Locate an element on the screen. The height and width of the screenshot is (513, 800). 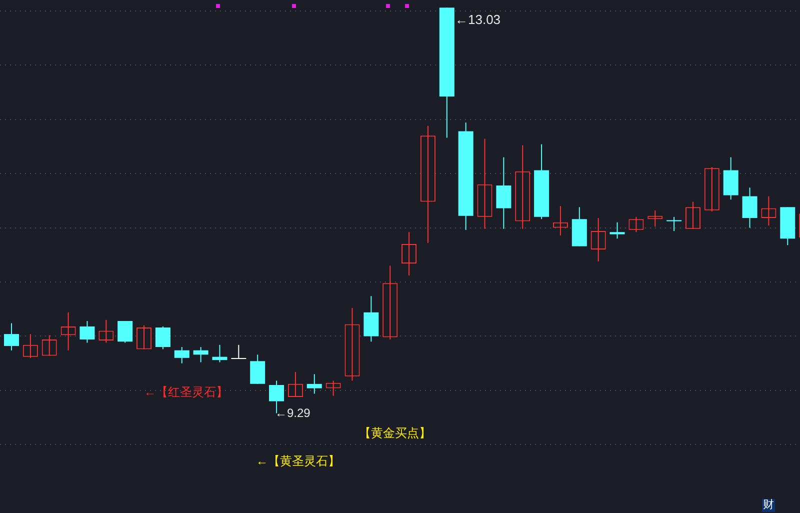
annotation: ←【黄圣灵石】 is located at coordinates (298, 461).